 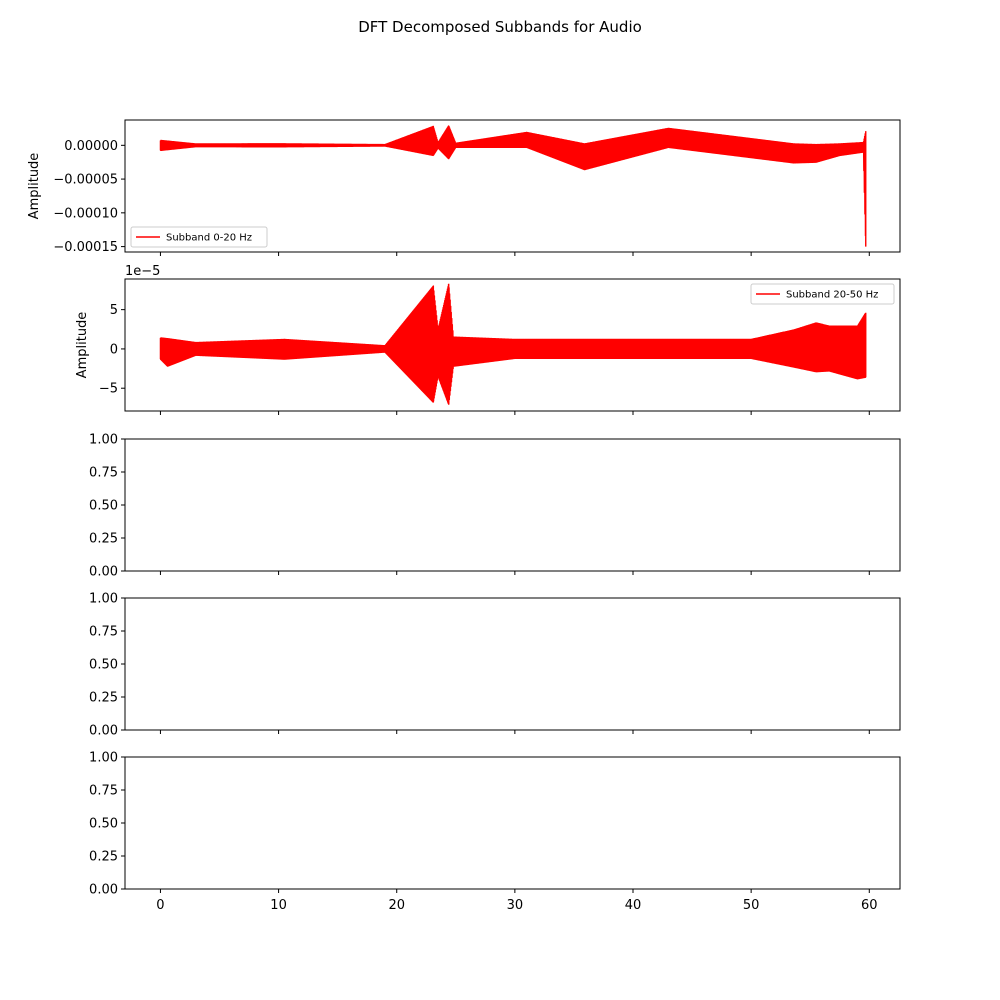 I want to click on x-tick-label: 40, so click(x=633, y=905).